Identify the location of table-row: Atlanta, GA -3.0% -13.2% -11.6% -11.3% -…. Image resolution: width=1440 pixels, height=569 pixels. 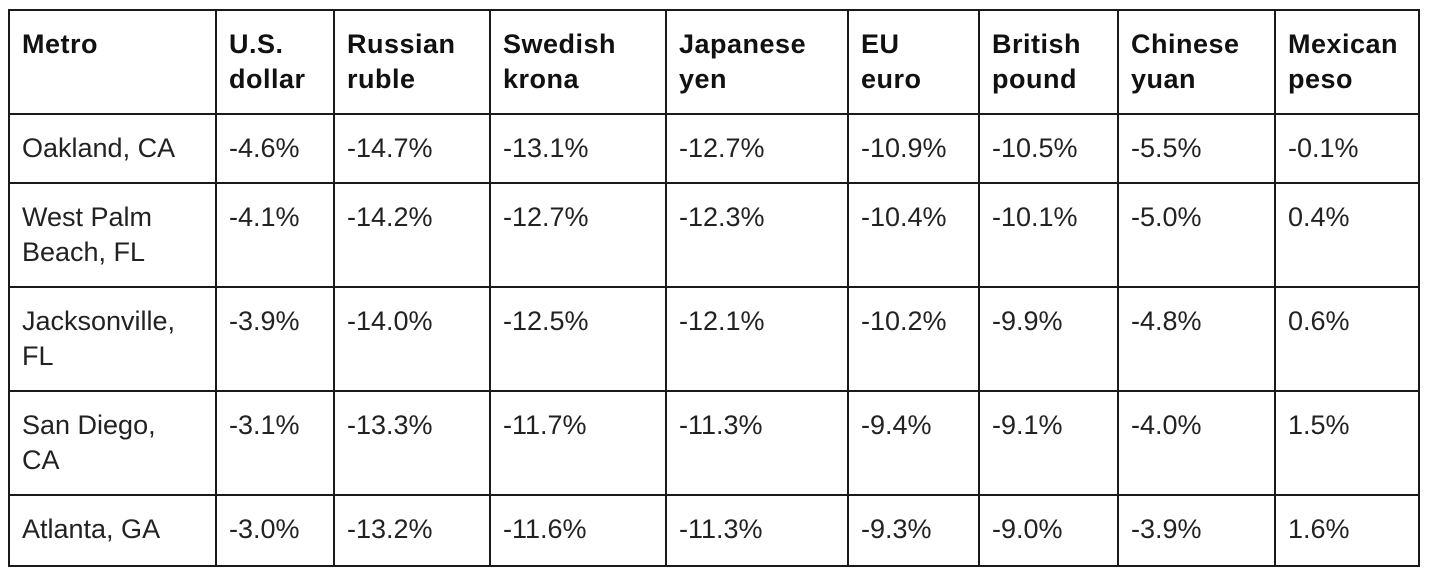
(714, 530).